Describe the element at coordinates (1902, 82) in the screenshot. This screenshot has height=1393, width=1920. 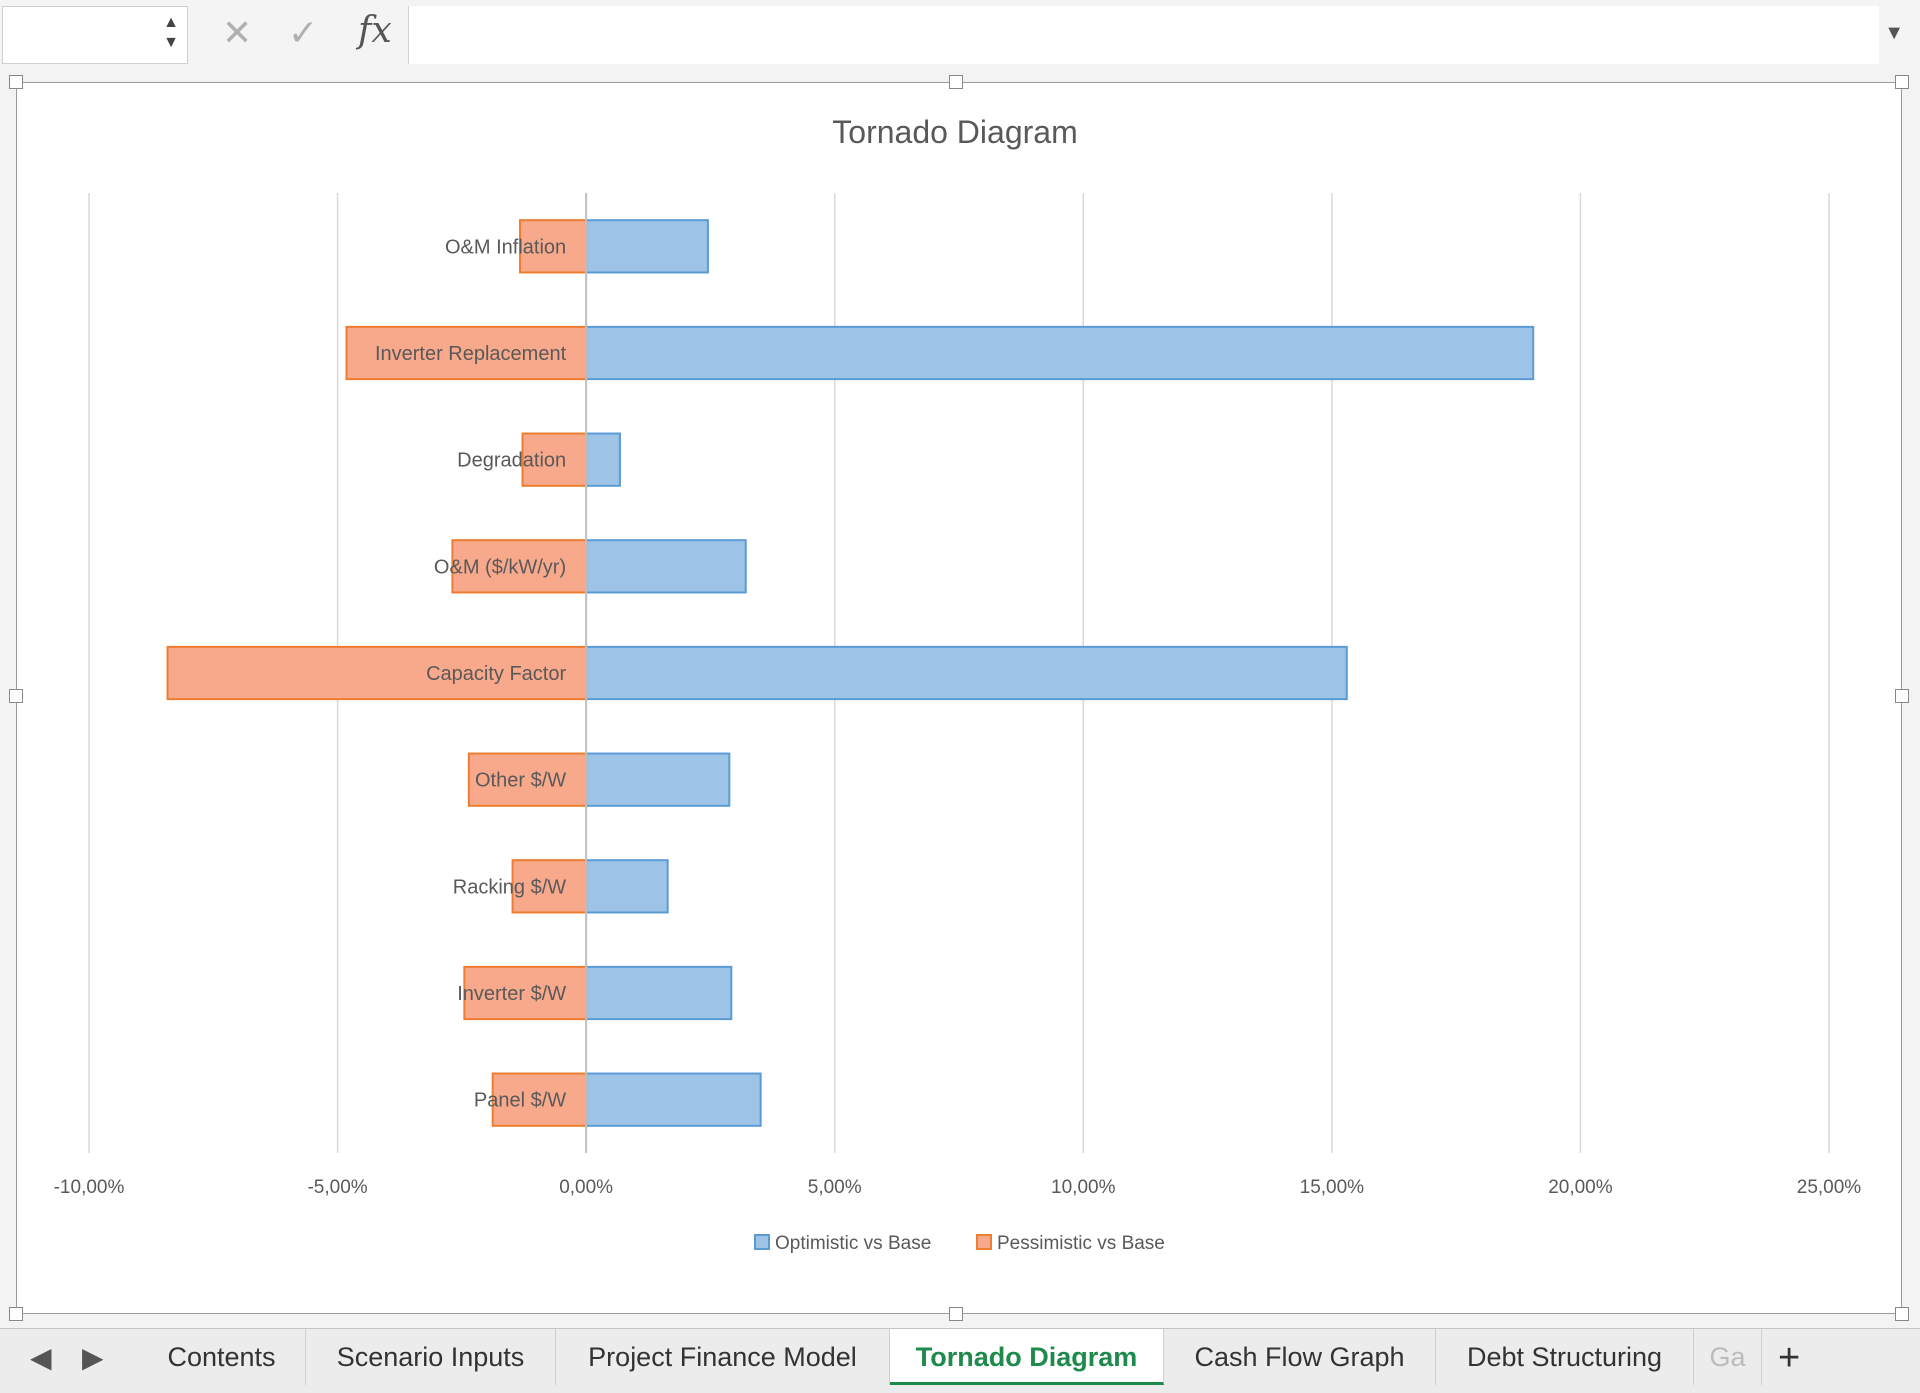
I see `resize-handle-tr` at that location.